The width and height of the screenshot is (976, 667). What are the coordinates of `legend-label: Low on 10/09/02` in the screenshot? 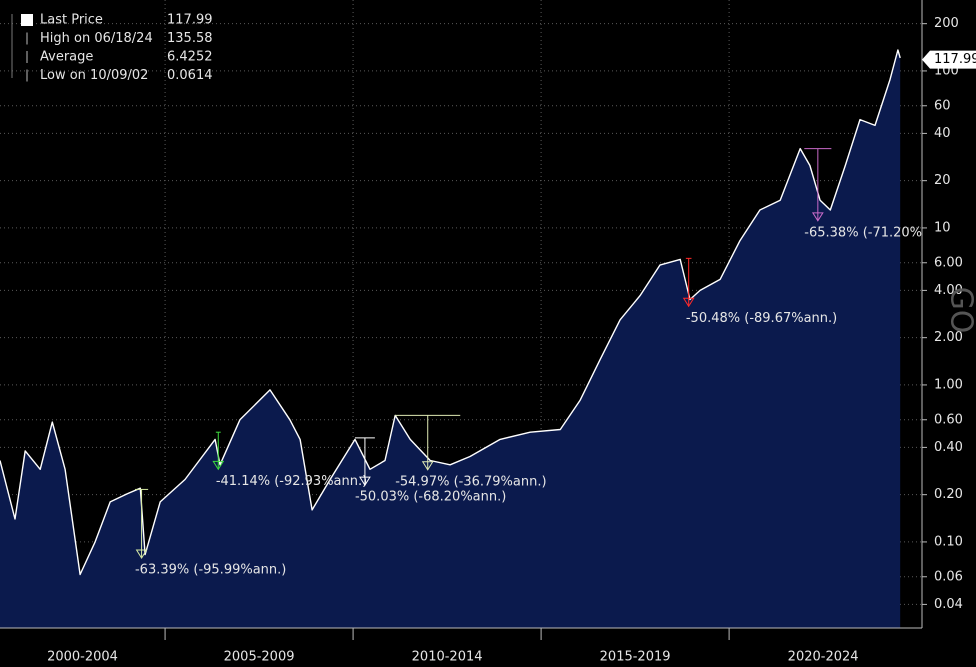 It's located at (94, 75).